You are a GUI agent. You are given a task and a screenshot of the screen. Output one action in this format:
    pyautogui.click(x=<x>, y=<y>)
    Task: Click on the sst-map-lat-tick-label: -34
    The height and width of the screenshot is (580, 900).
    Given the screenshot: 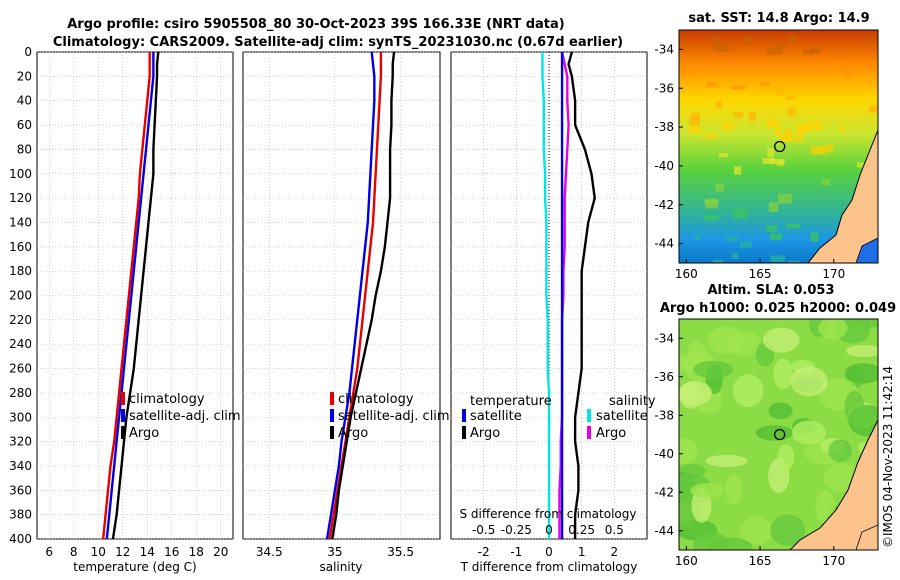 What is the action you would take?
    pyautogui.click(x=664, y=49)
    